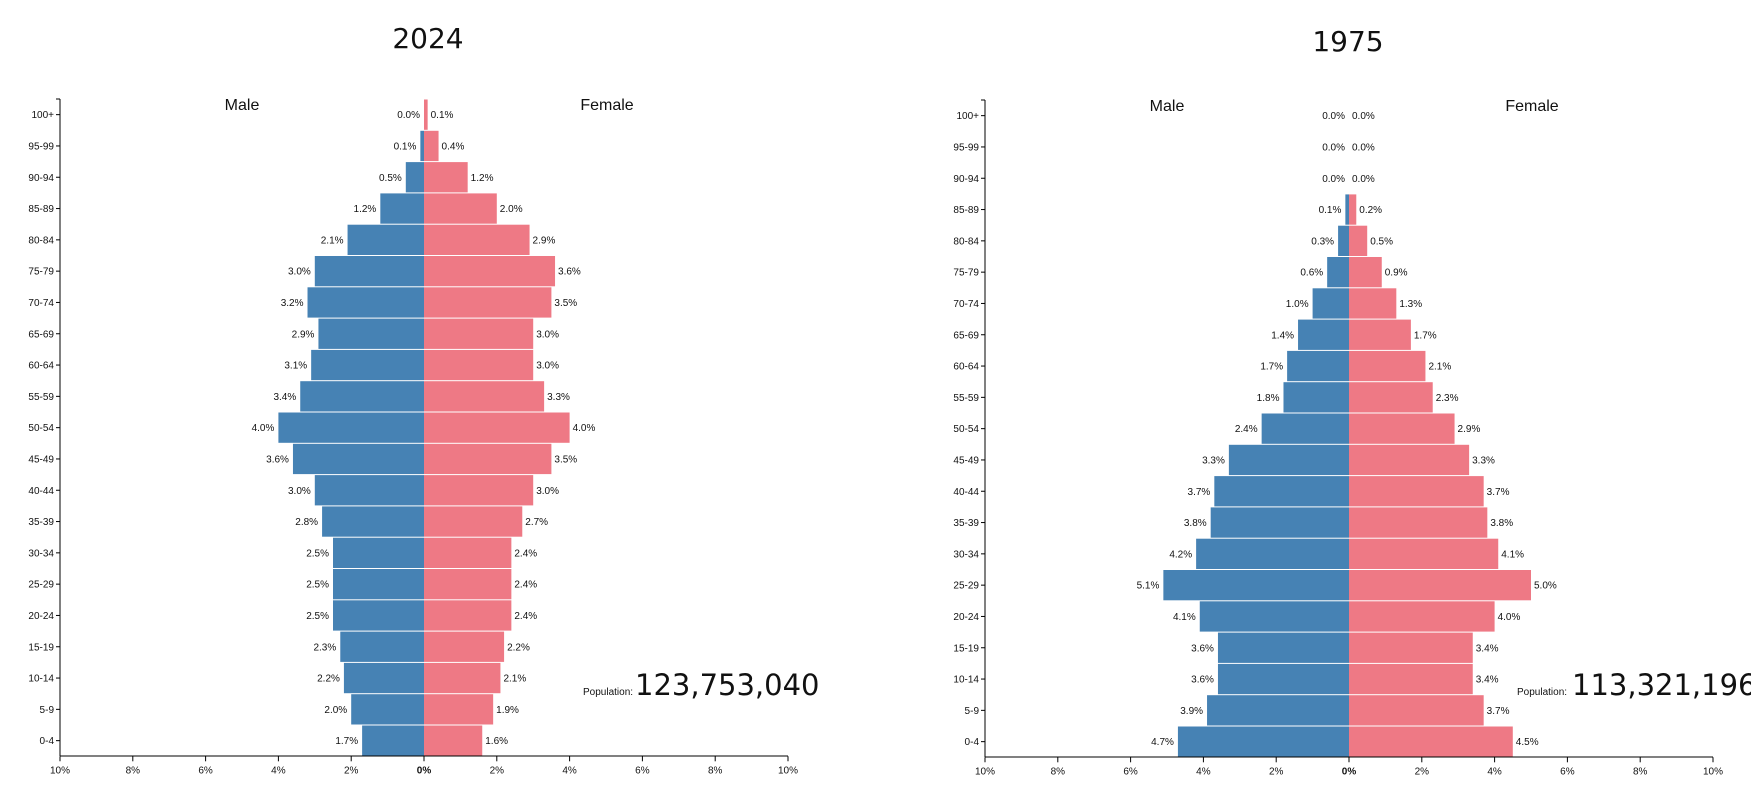 Image resolution: width=1751 pixels, height=805 pixels. Describe the element at coordinates (518, 647) in the screenshot. I see `bar-label-female: 2.2%` at that location.